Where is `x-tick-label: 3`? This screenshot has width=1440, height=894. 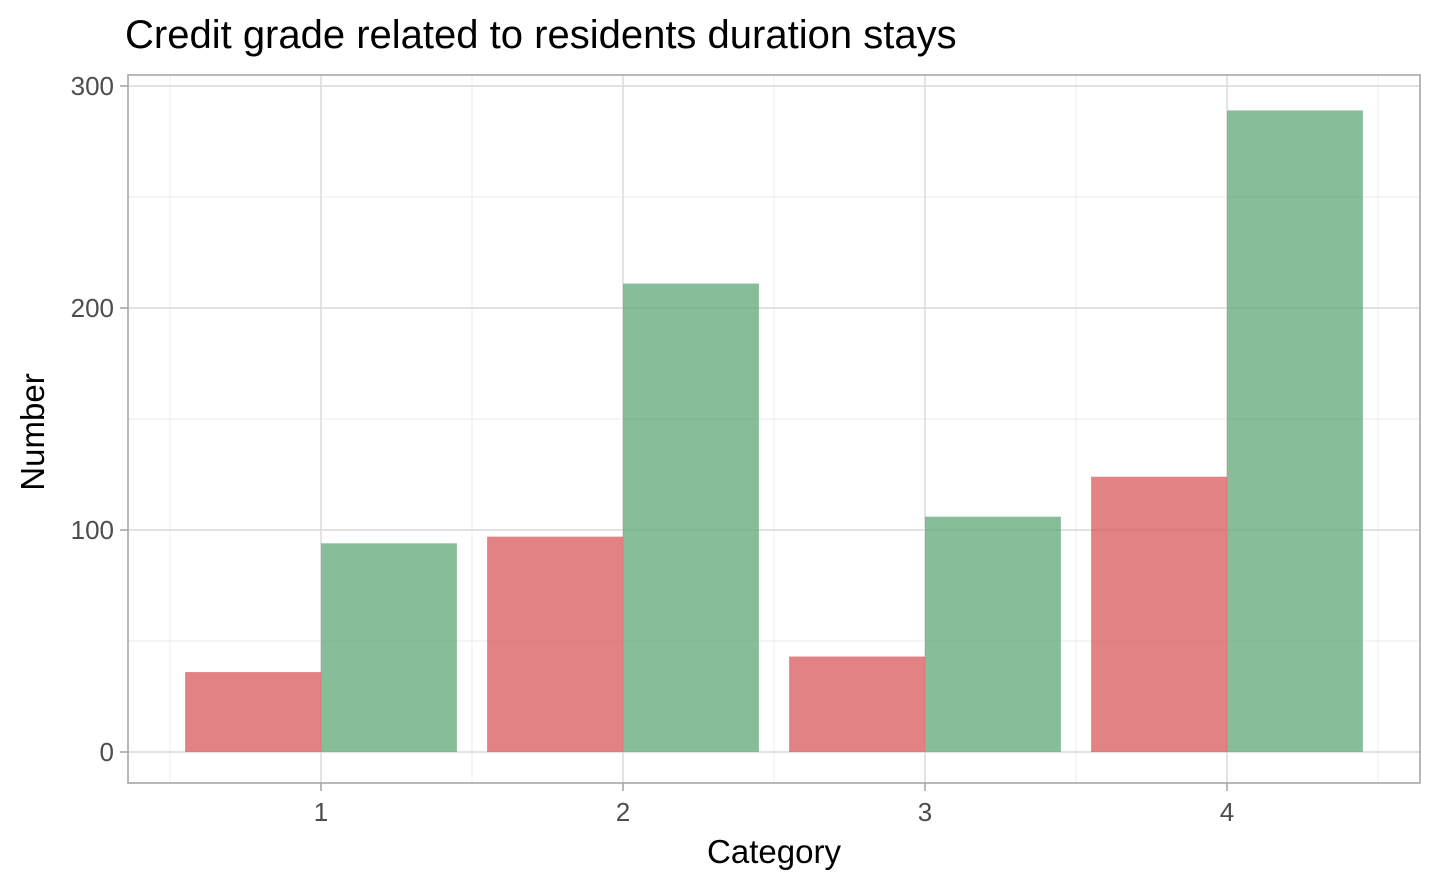 x-tick-label: 3 is located at coordinates (925, 812).